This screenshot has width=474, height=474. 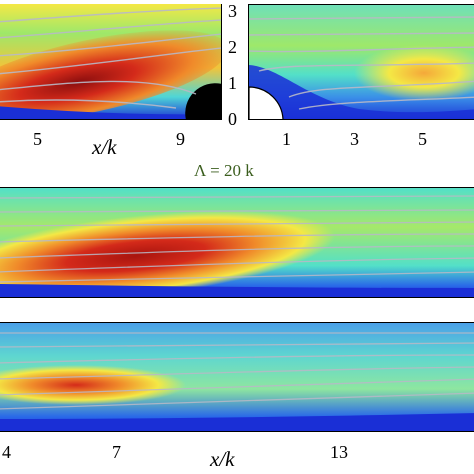 I want to click on obstacle-shape-right, so click(x=266, y=102).